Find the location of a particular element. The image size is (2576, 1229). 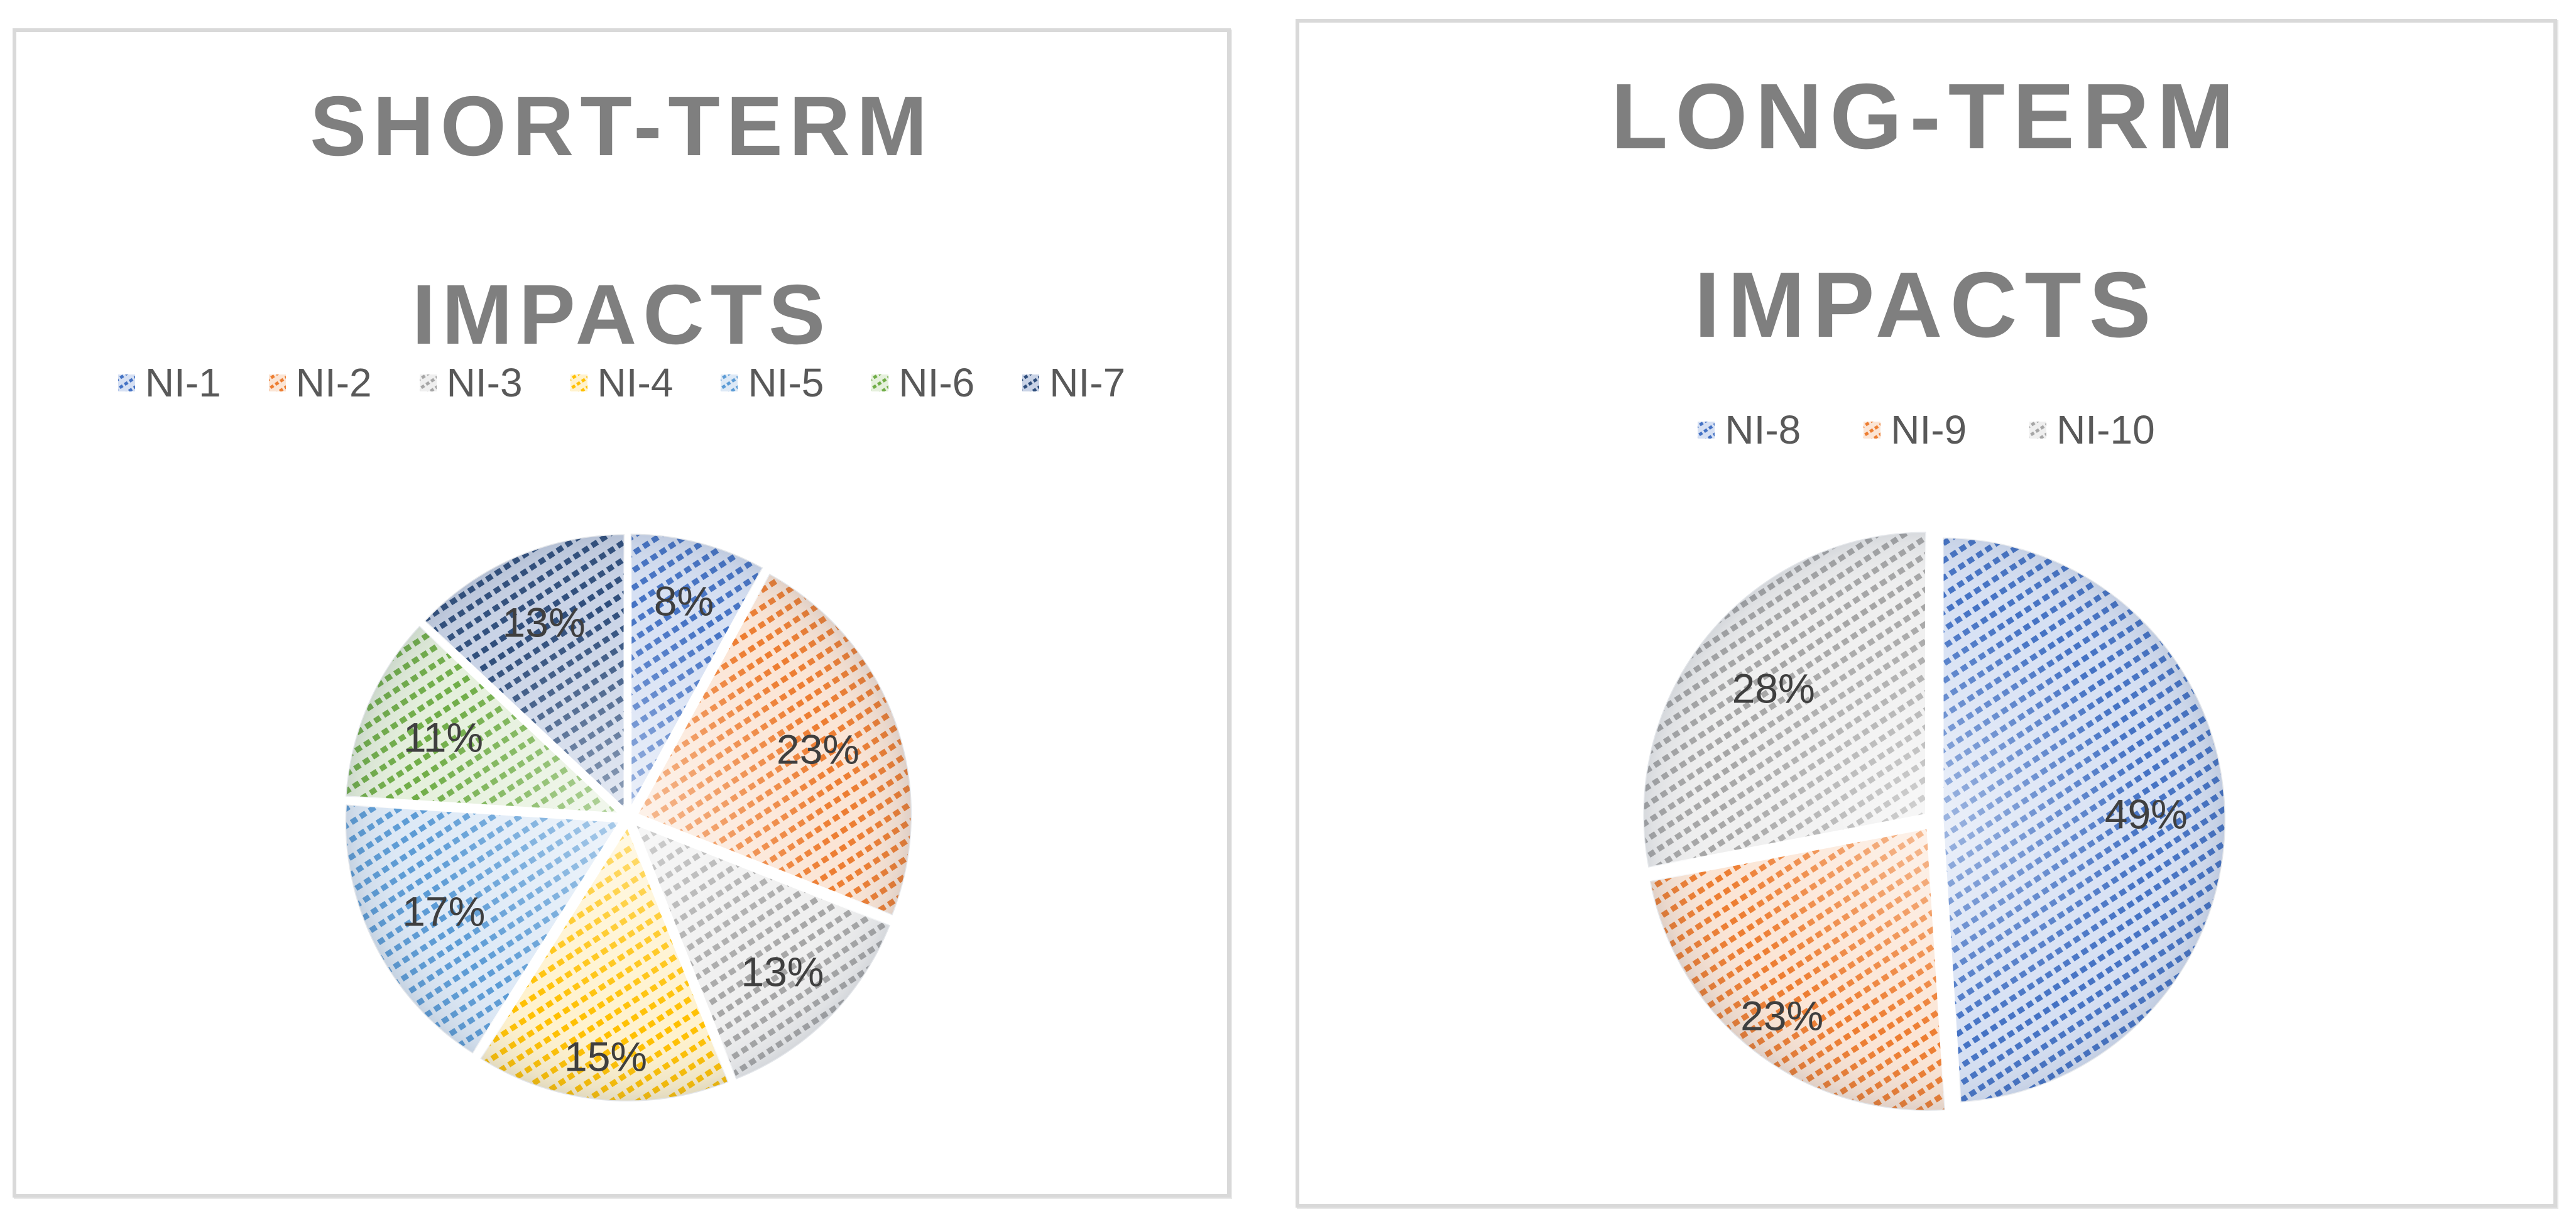

pie-slice-label-ni-7: 13% is located at coordinates (544, 622).